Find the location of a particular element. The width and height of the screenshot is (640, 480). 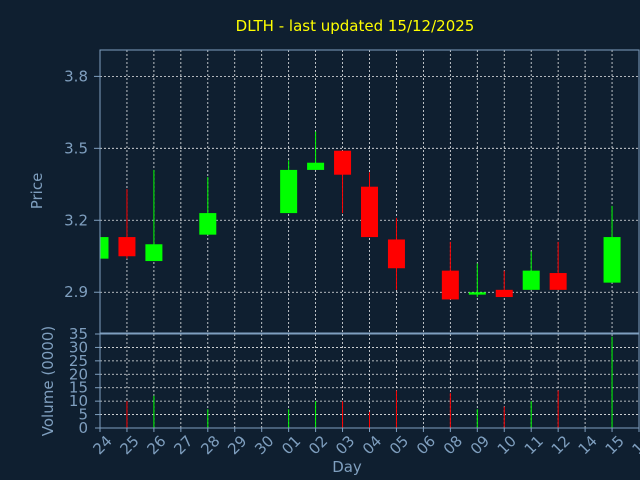

volume-series is located at coordinates (369, 382).